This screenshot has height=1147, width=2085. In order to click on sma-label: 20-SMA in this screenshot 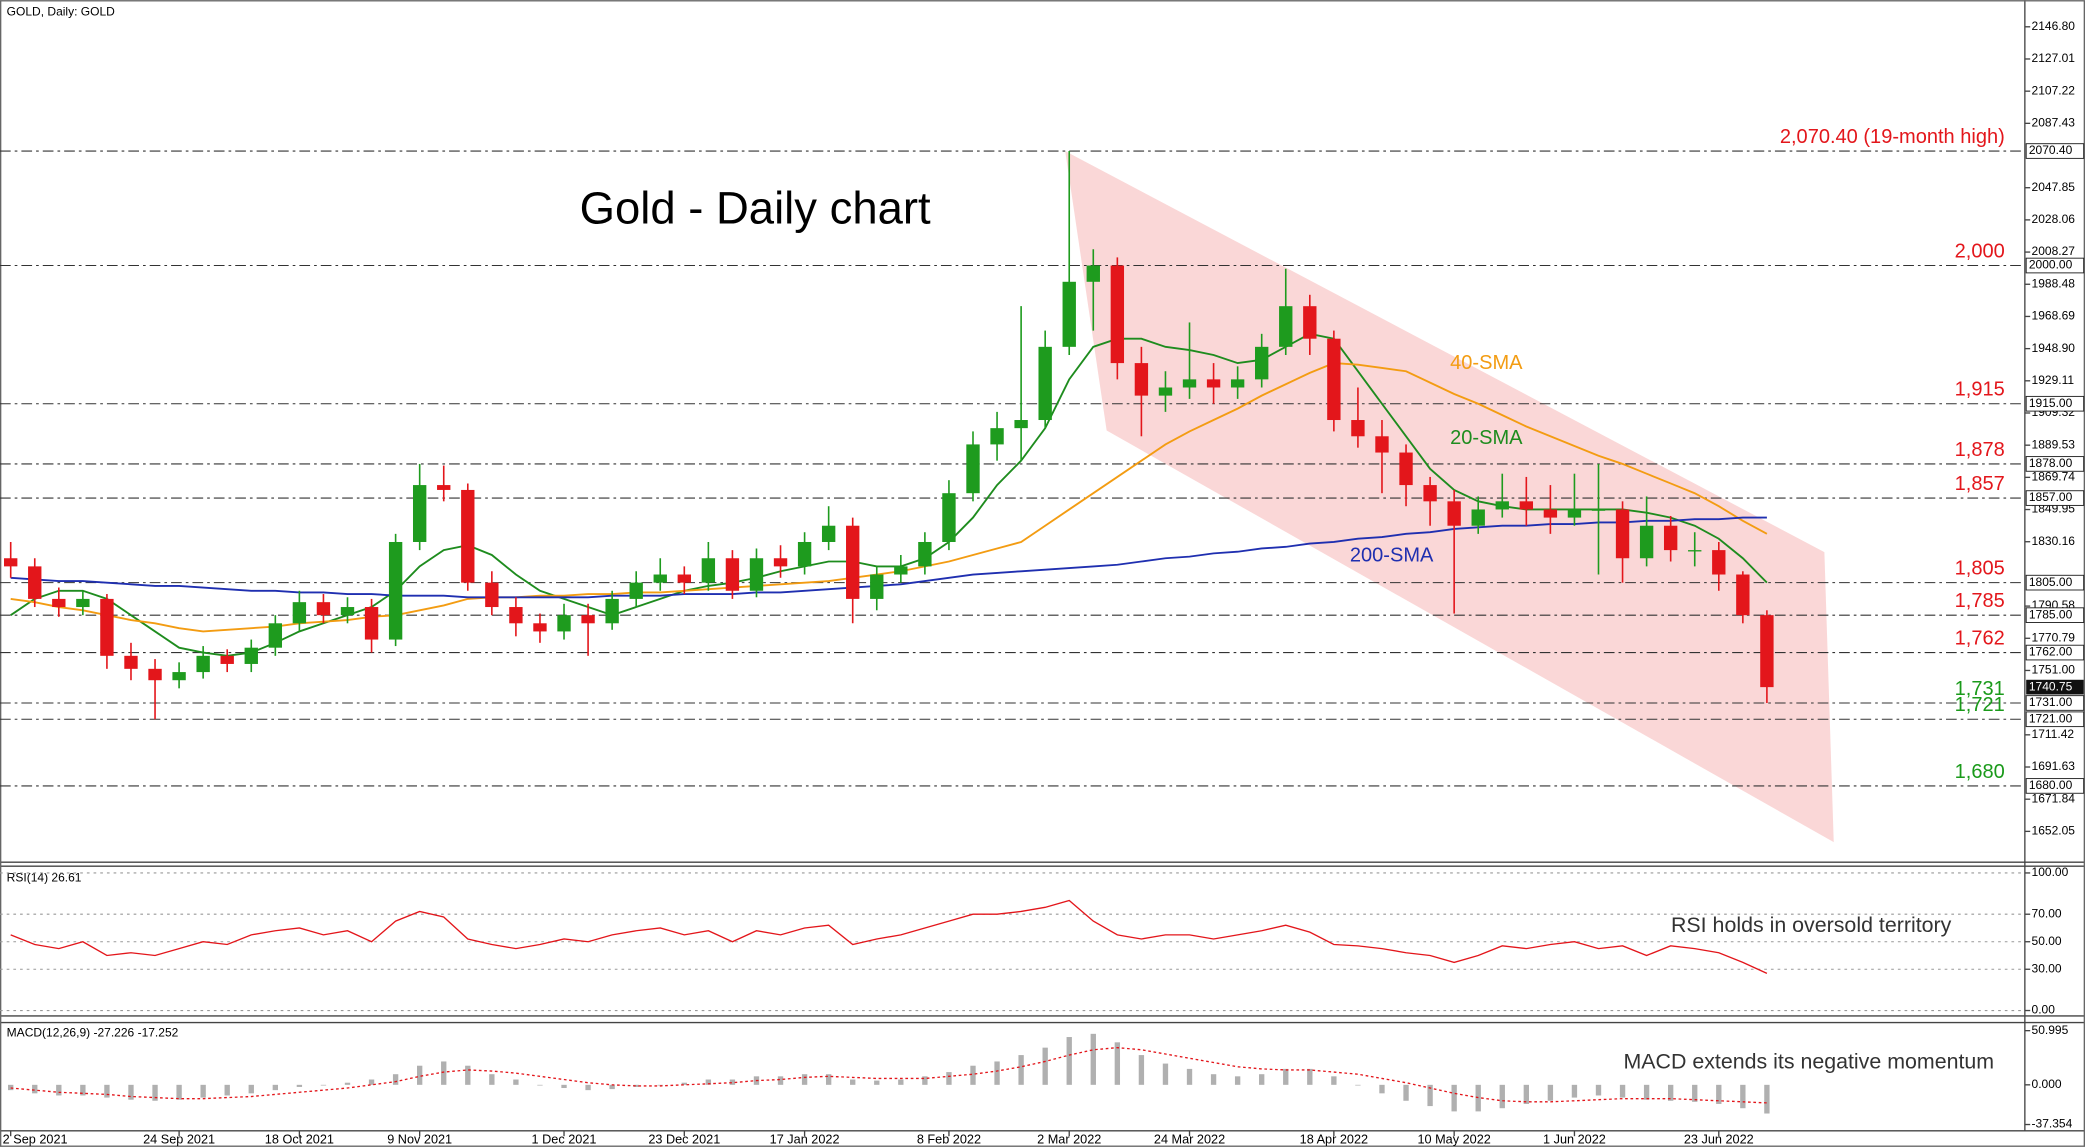, I will do `click(1486, 438)`.